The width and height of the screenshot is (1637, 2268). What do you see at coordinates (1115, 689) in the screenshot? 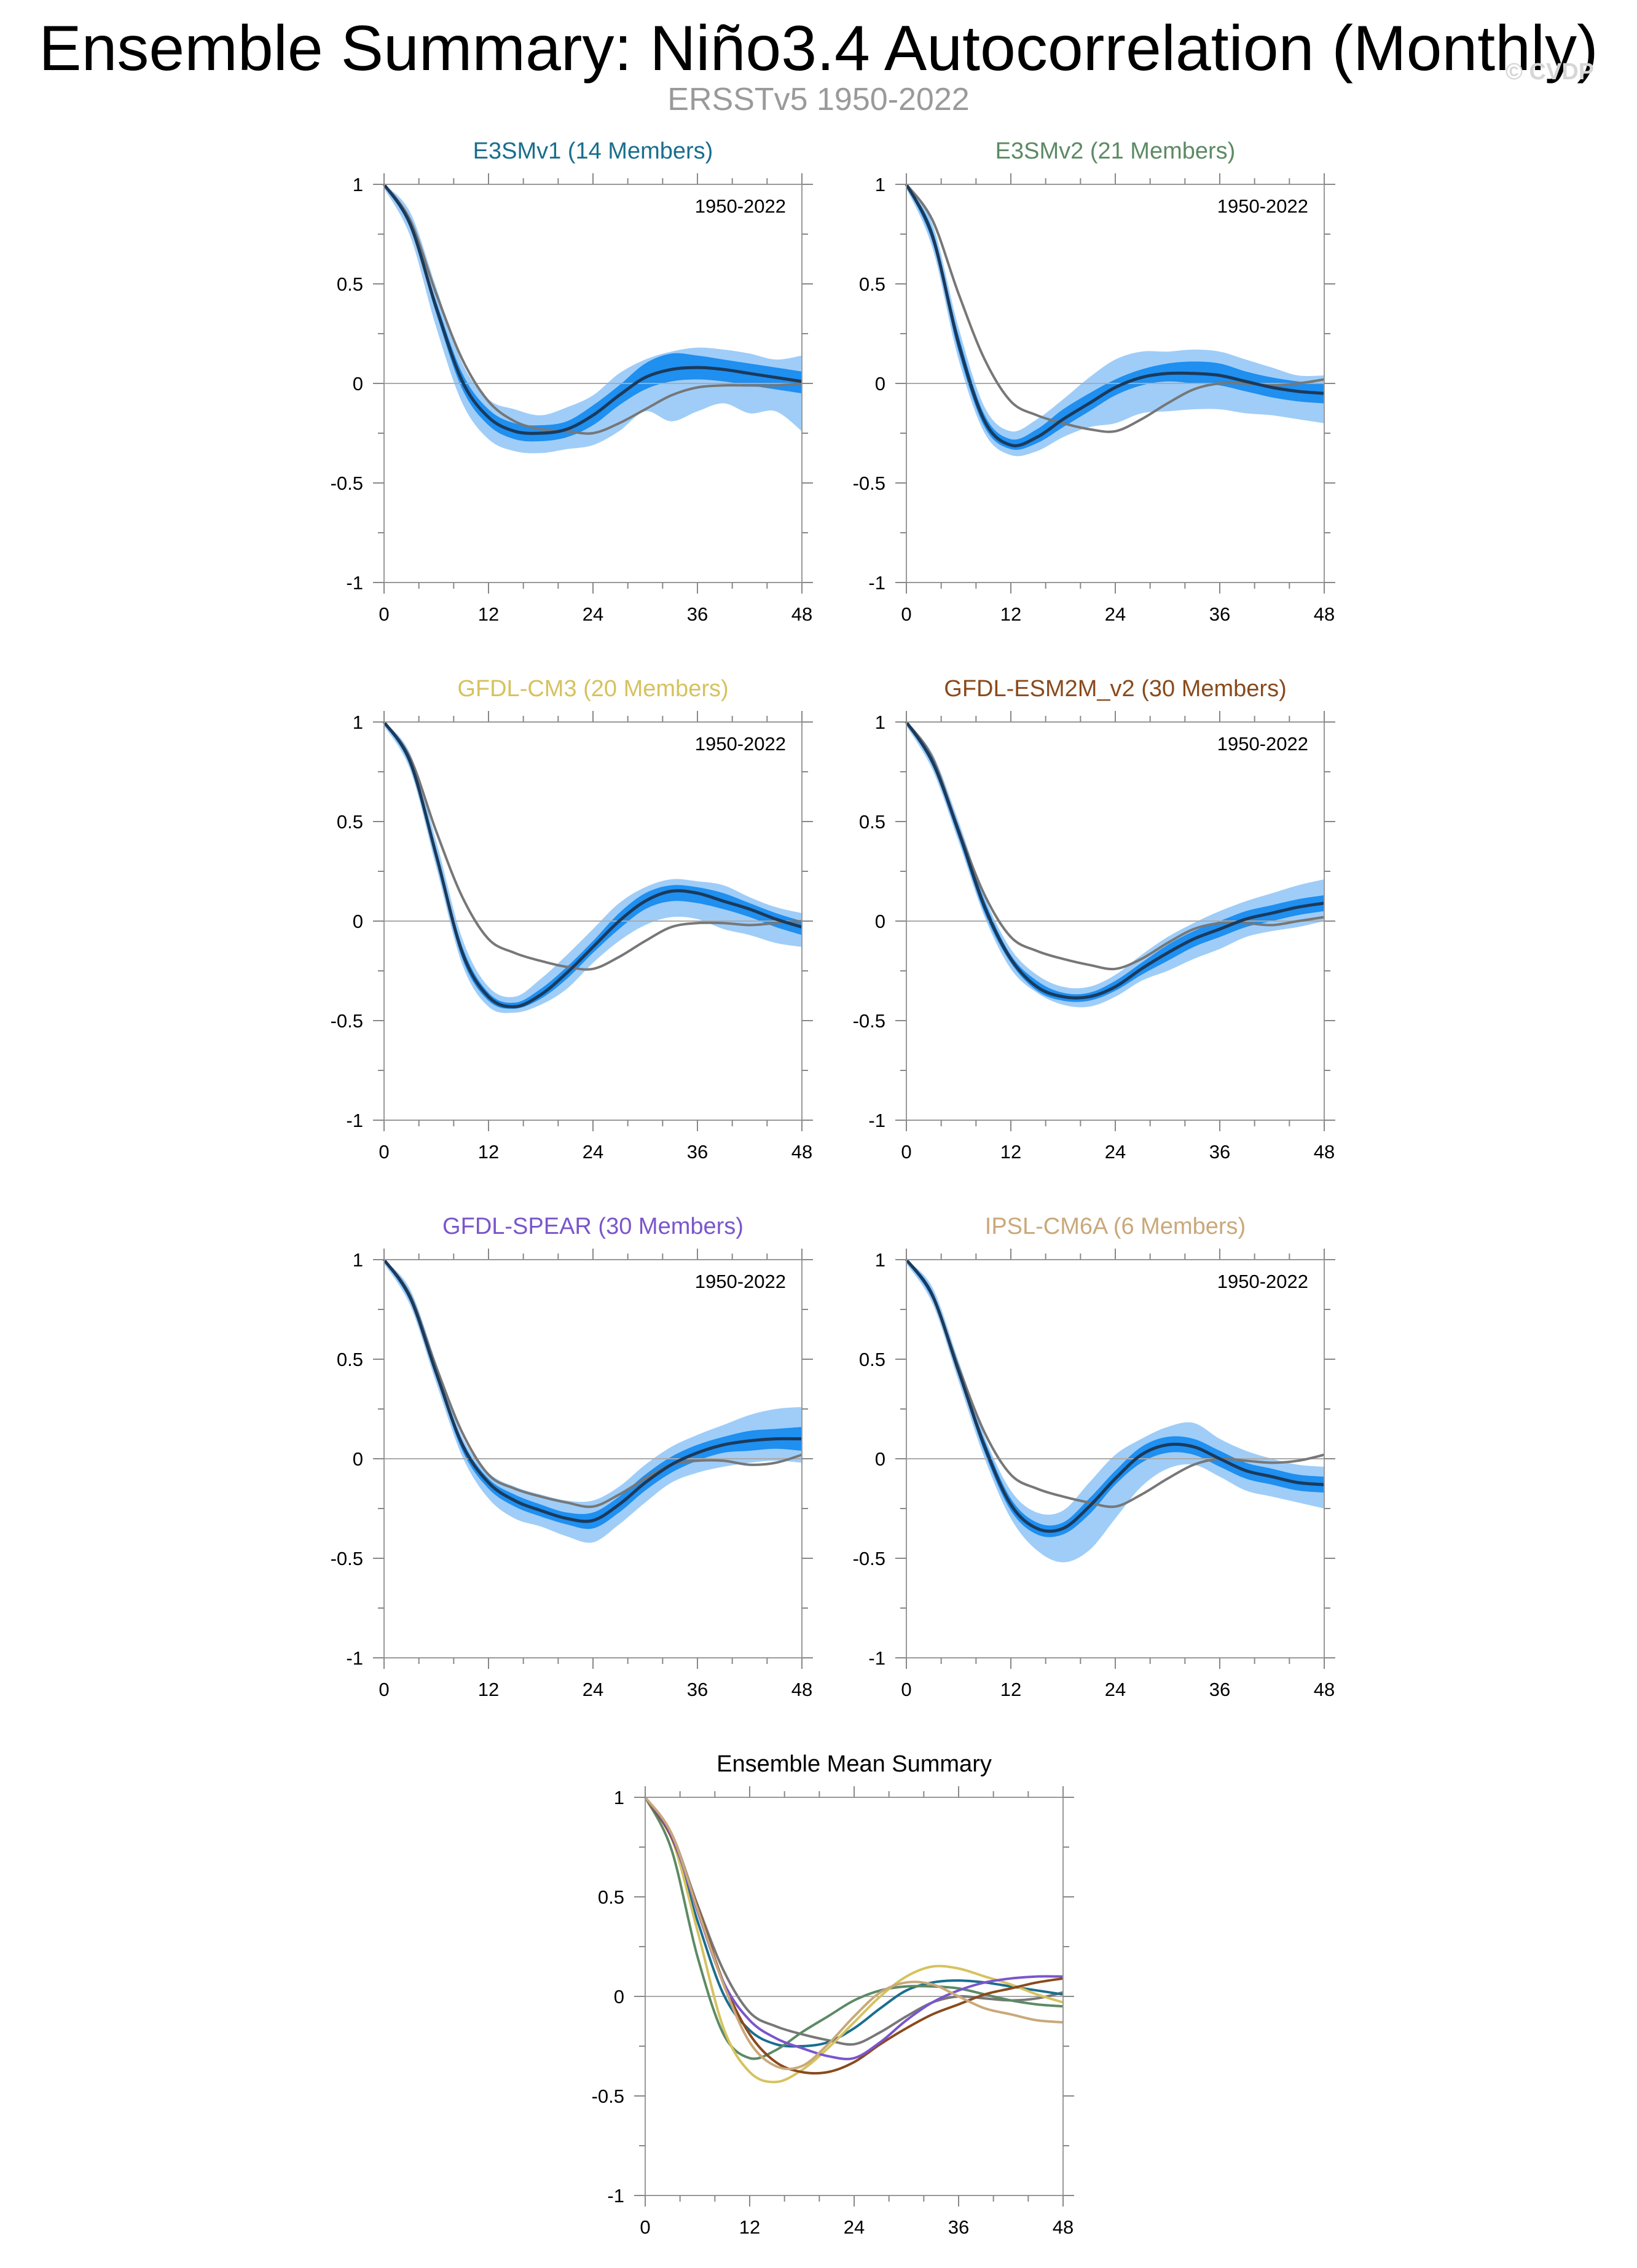
I see `panel-title: GFDL-ESM2M_v2 (30 Members)` at bounding box center [1115, 689].